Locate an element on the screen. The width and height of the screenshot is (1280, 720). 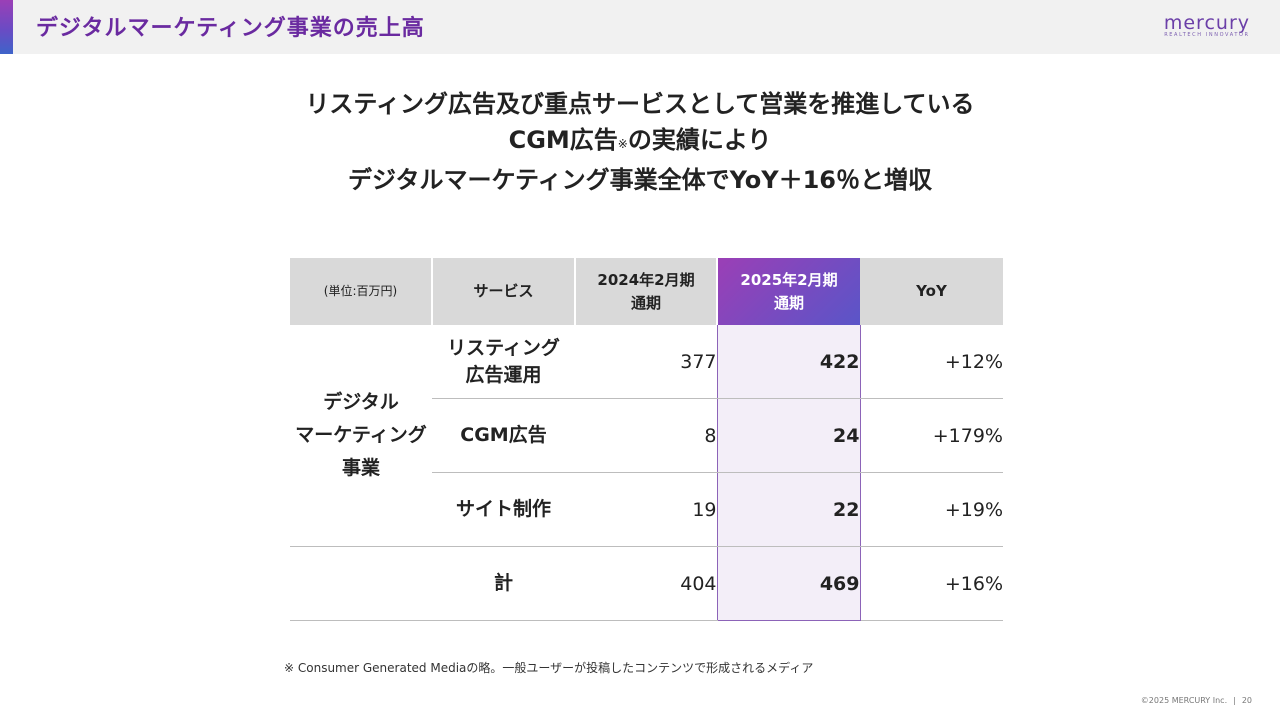
headline-line-2: CGM広告※の実績により is located at coordinates (640, 142).